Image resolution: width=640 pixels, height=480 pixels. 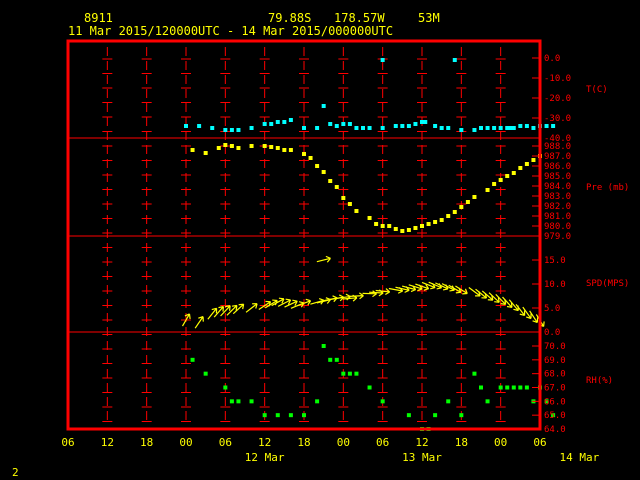 What do you see at coordinates (552, 309) in the screenshot?
I see `wind-tick-label: 5.0` at bounding box center [552, 309].